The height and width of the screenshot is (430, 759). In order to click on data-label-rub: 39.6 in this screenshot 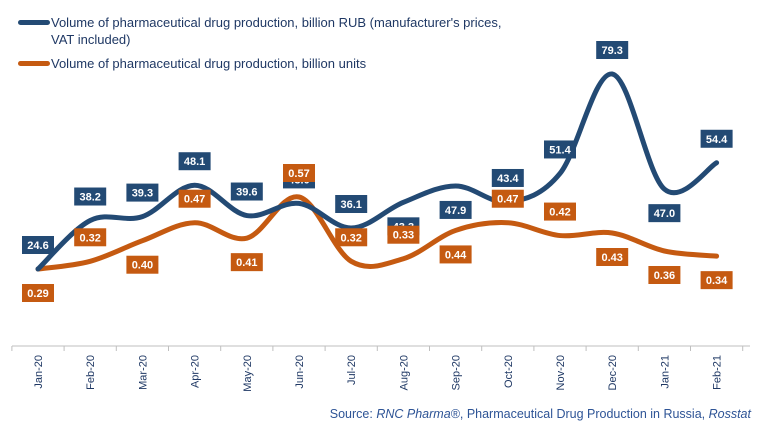, I will do `click(246, 193)`.